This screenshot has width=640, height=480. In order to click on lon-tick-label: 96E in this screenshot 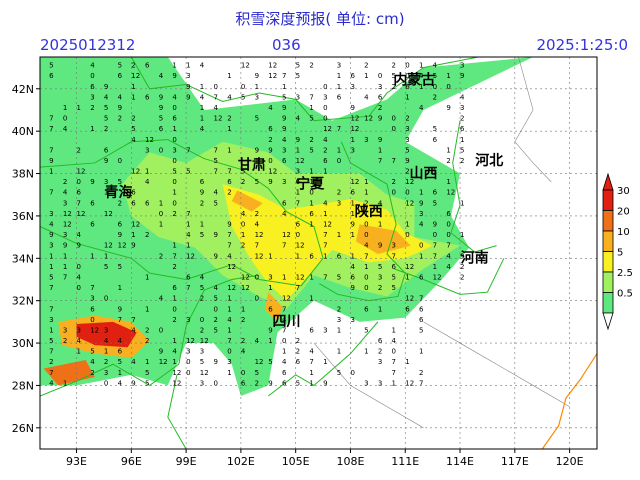, I will do `click(131, 461)`.